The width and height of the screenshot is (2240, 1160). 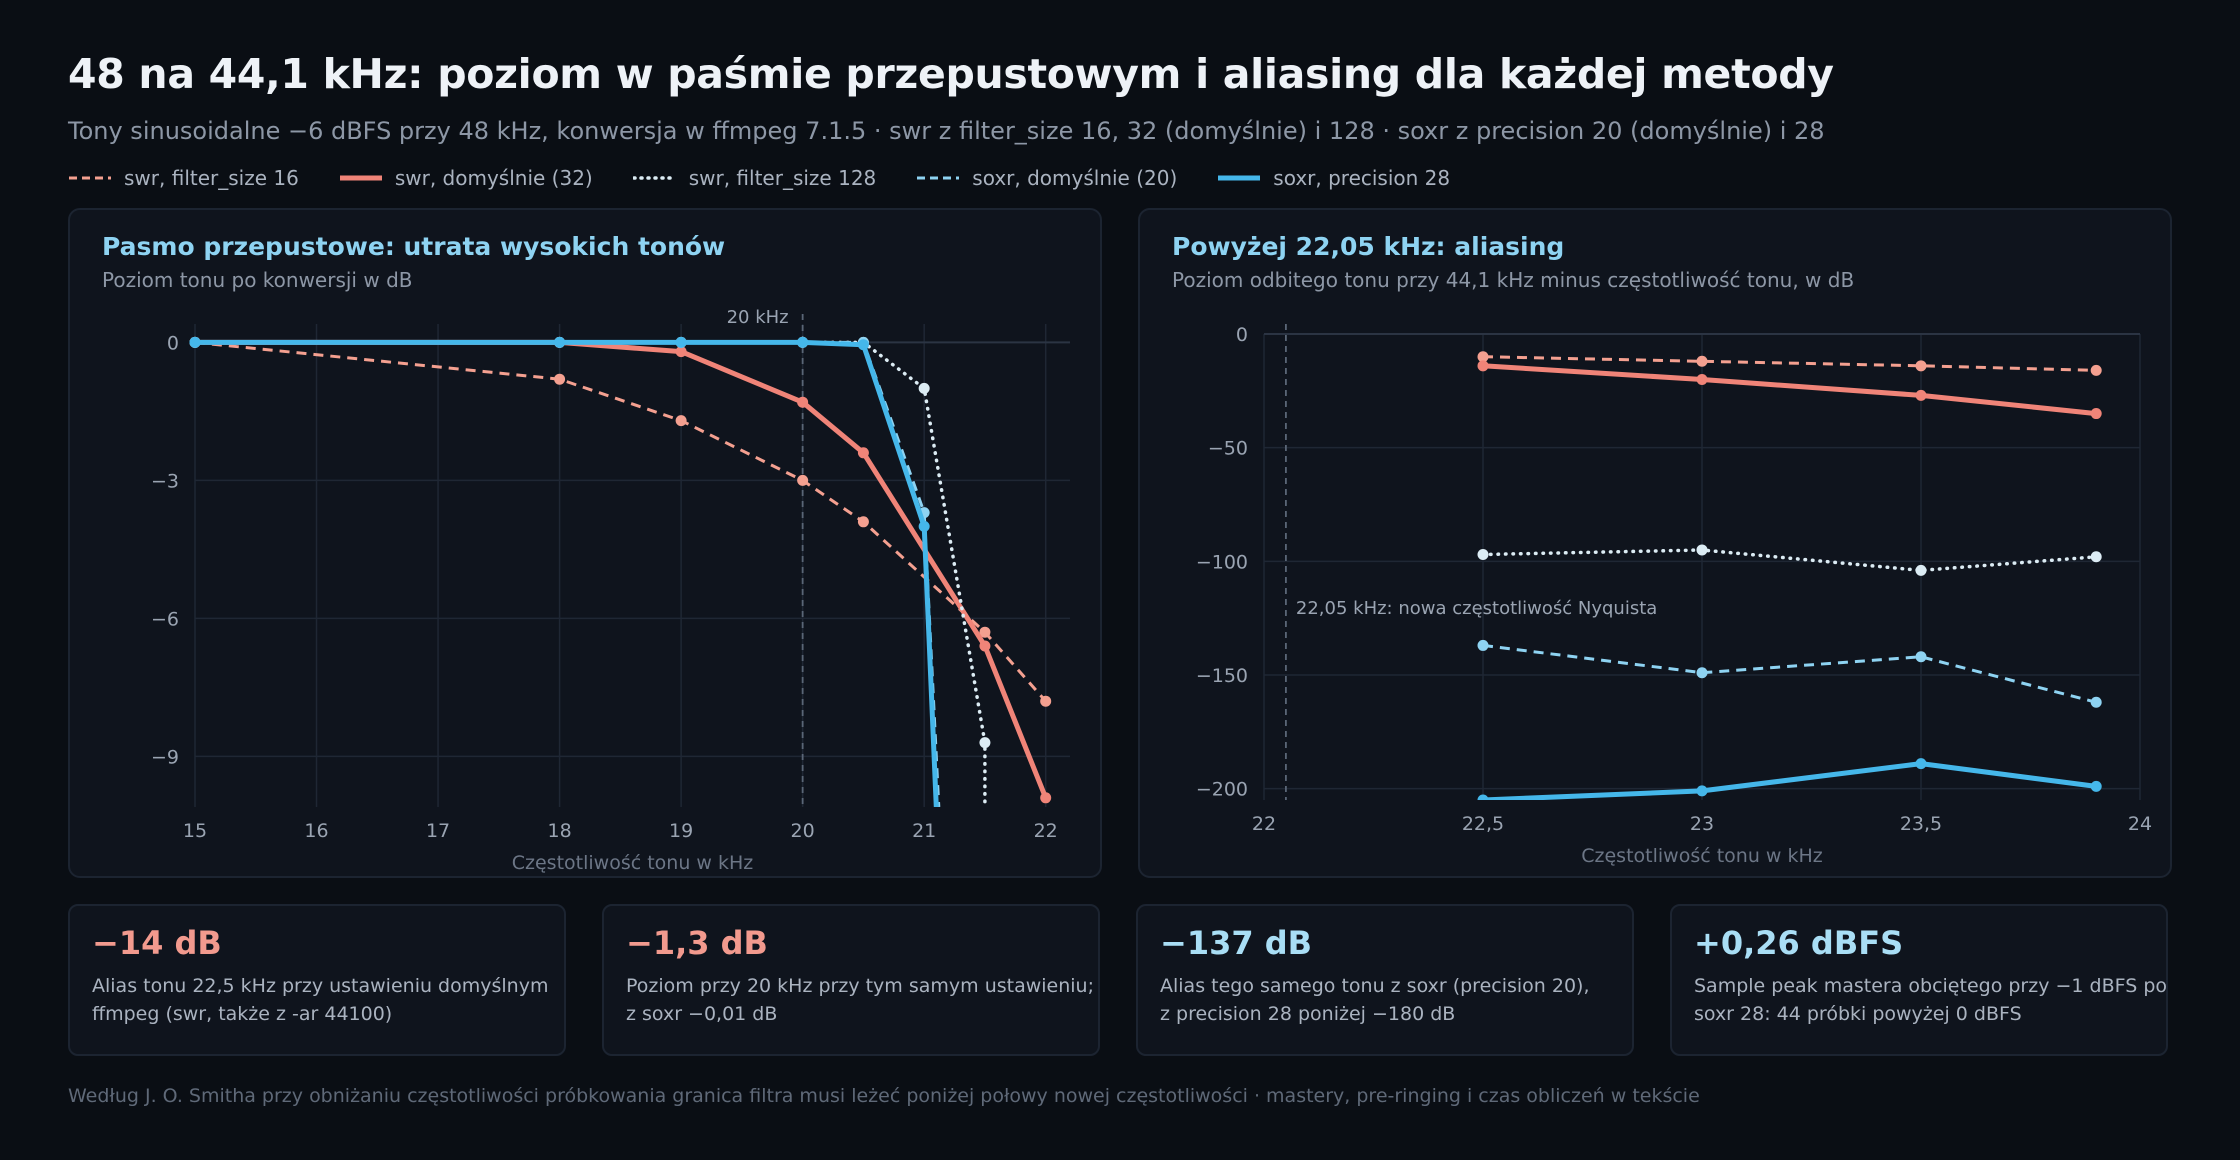 I want to click on aliasing-panel-title: Powyżej 22,05 kHz: aliasing, so click(x=1368, y=246).